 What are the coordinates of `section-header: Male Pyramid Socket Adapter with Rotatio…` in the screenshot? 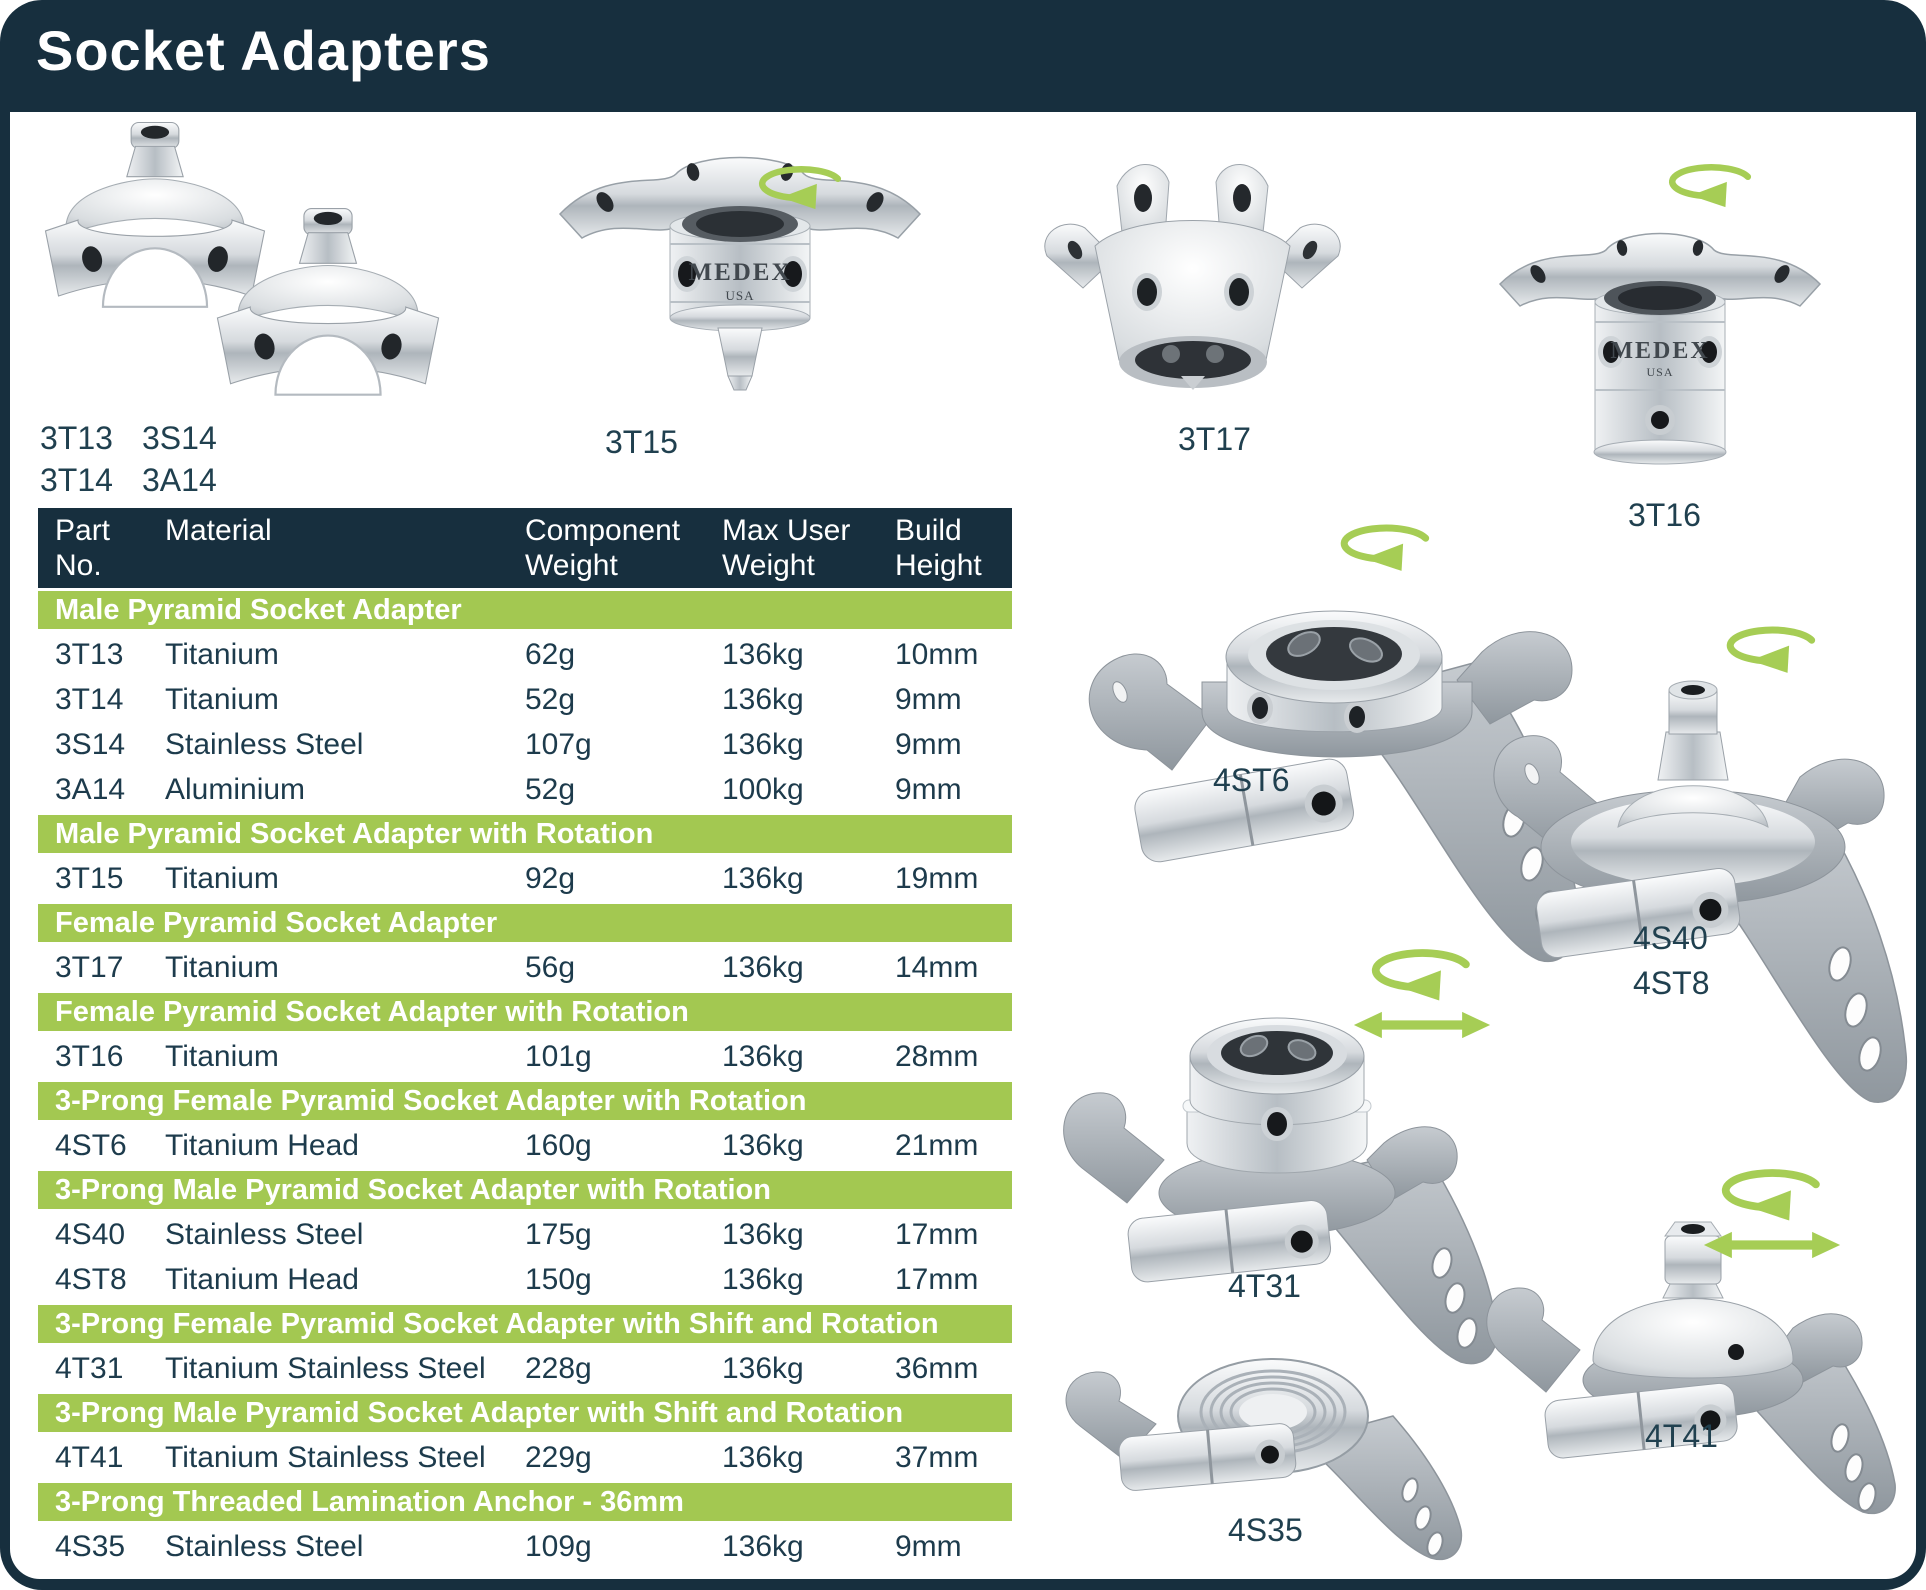 It's located at (525, 834).